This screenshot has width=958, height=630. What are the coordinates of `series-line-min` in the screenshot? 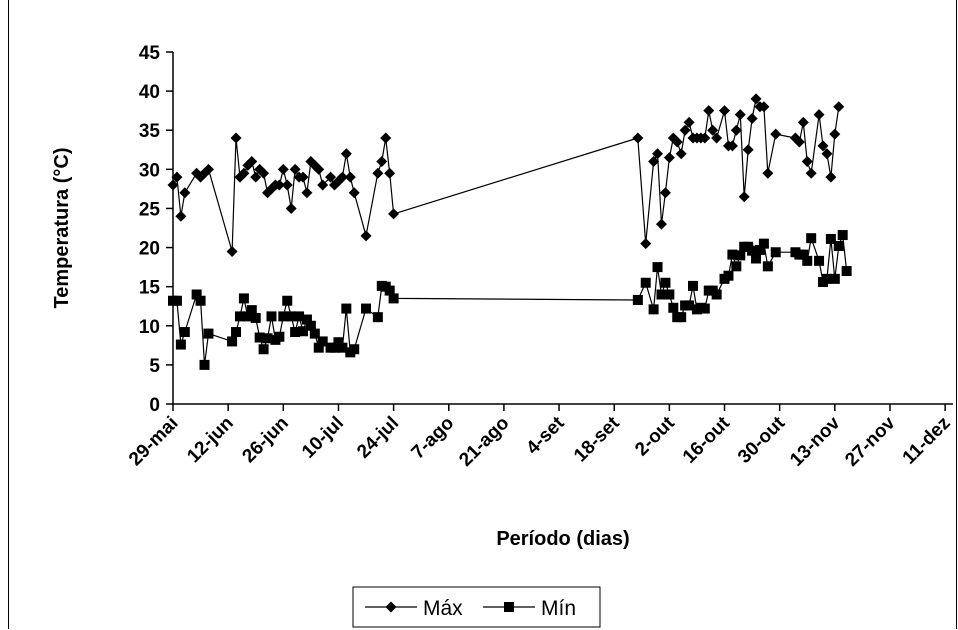 It's located at (510, 299).